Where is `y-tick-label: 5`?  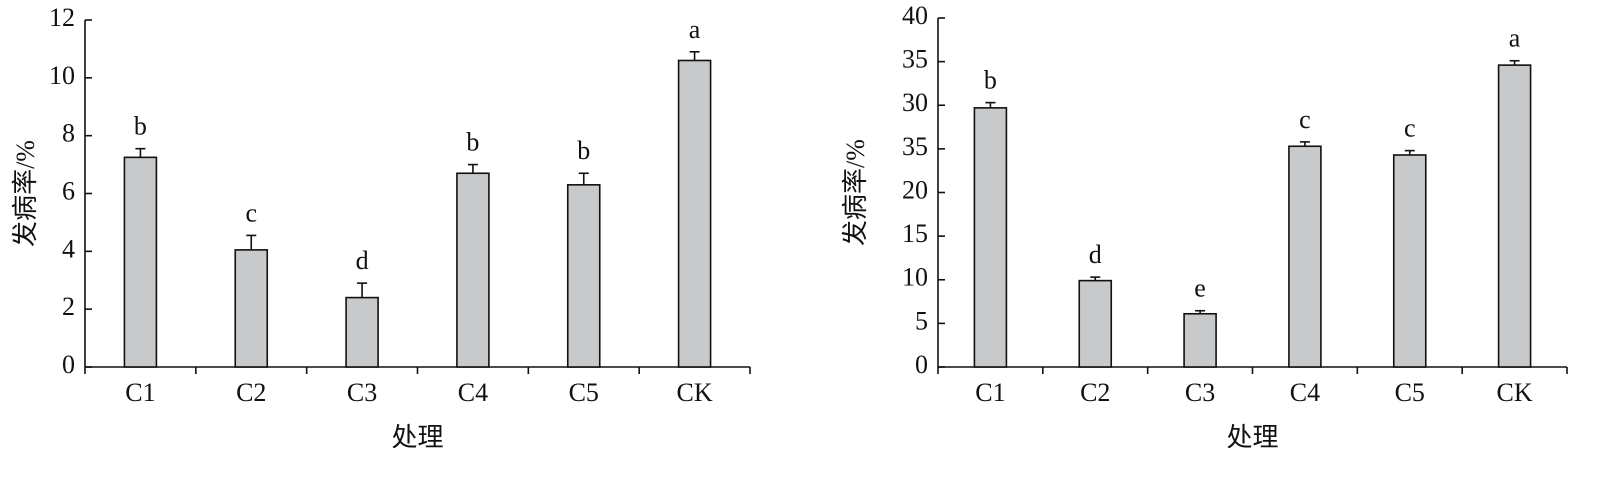 y-tick-label: 5 is located at coordinates (921, 320).